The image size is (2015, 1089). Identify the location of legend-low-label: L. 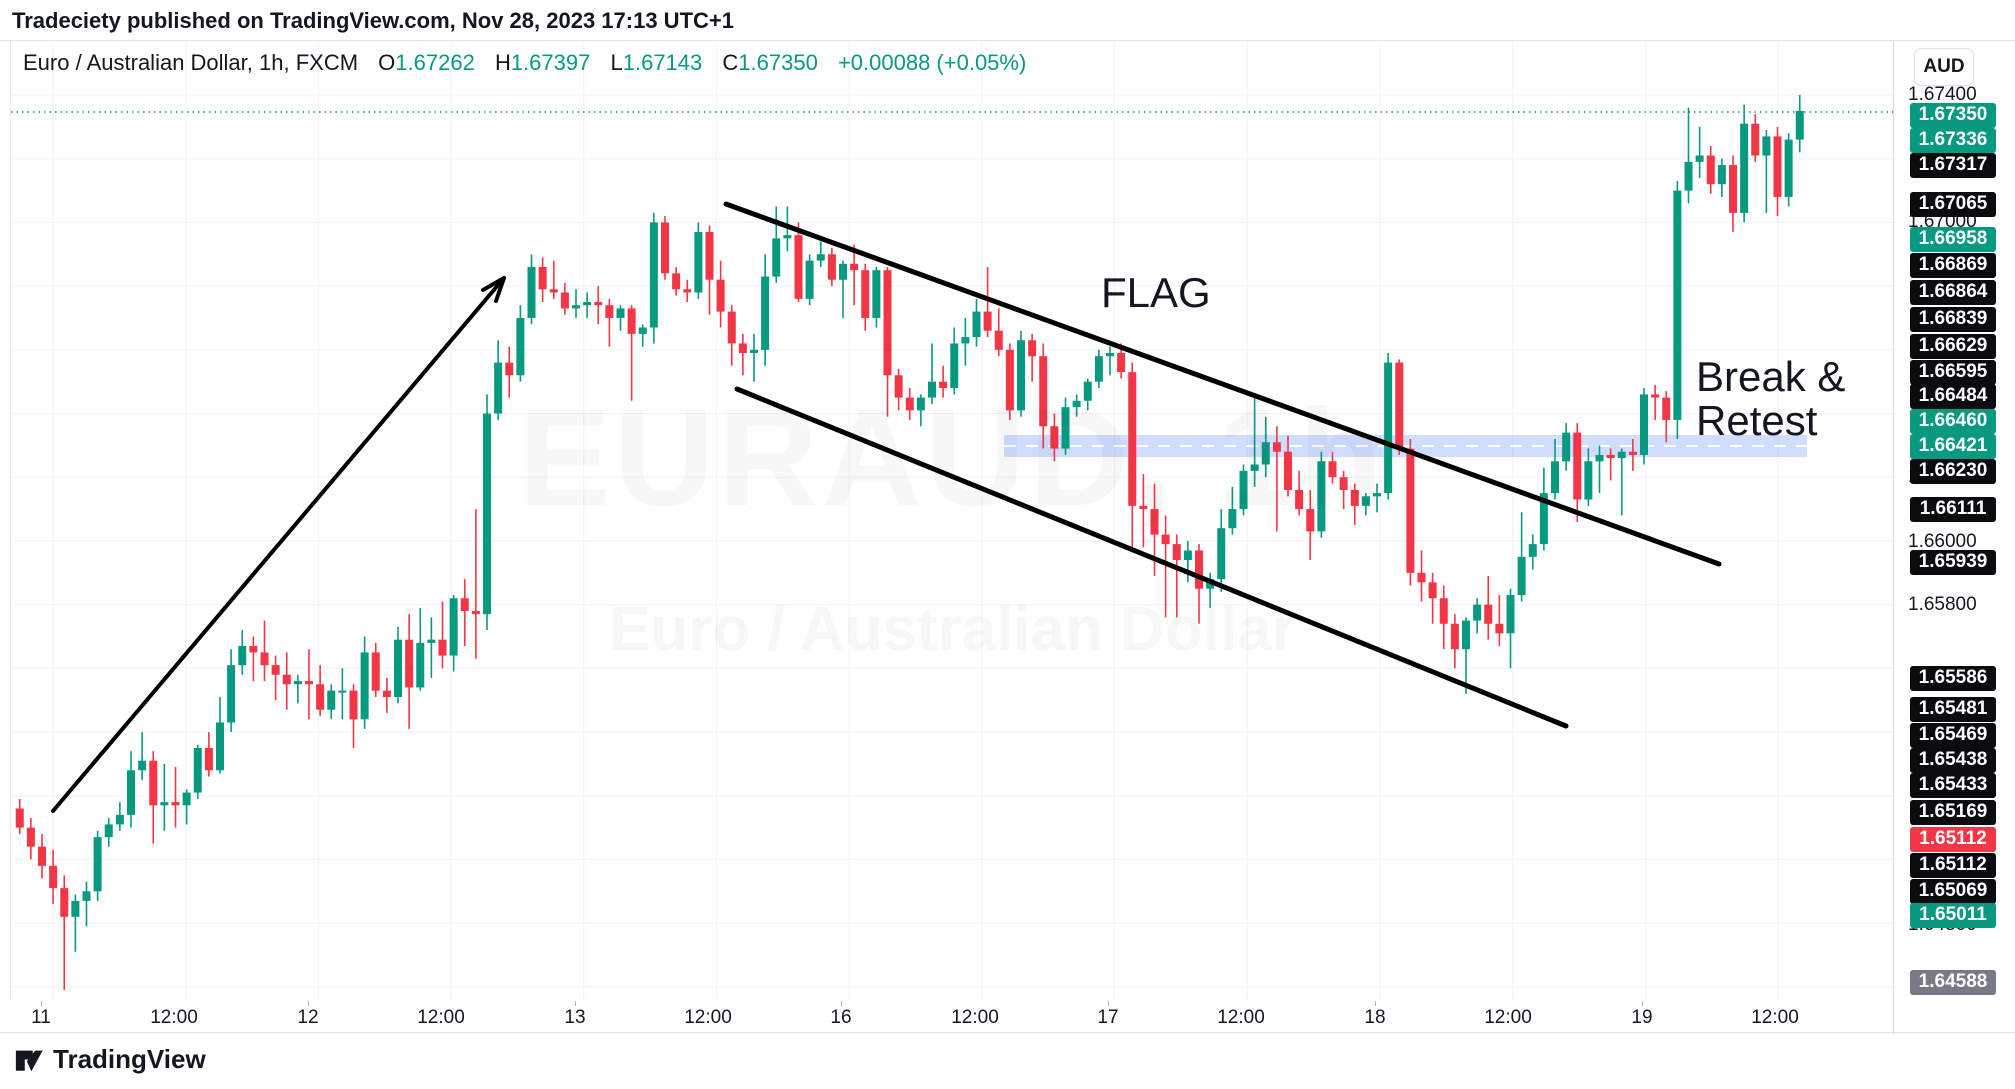
(616, 62).